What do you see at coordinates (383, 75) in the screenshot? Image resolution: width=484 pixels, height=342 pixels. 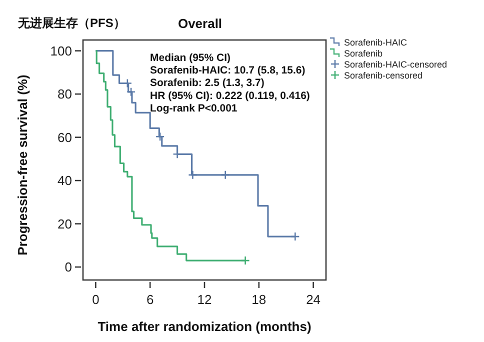 I see `legend-label: Sorafenib-censored` at bounding box center [383, 75].